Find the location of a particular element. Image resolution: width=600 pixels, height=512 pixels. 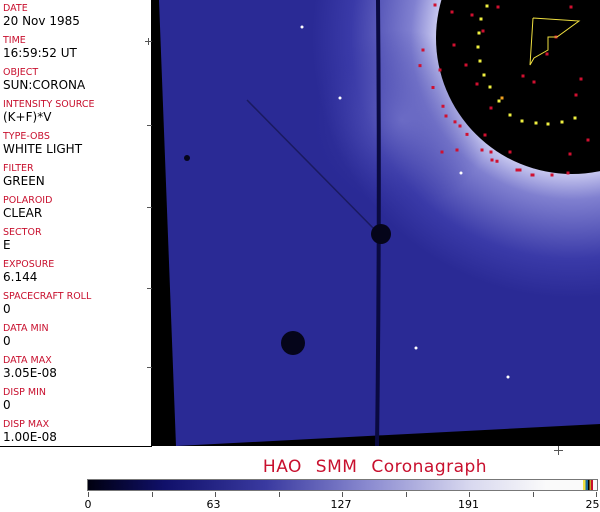

field-intensity-source: INTENSITY SOURCE (K+F)*V is located at coordinates (49, 111).